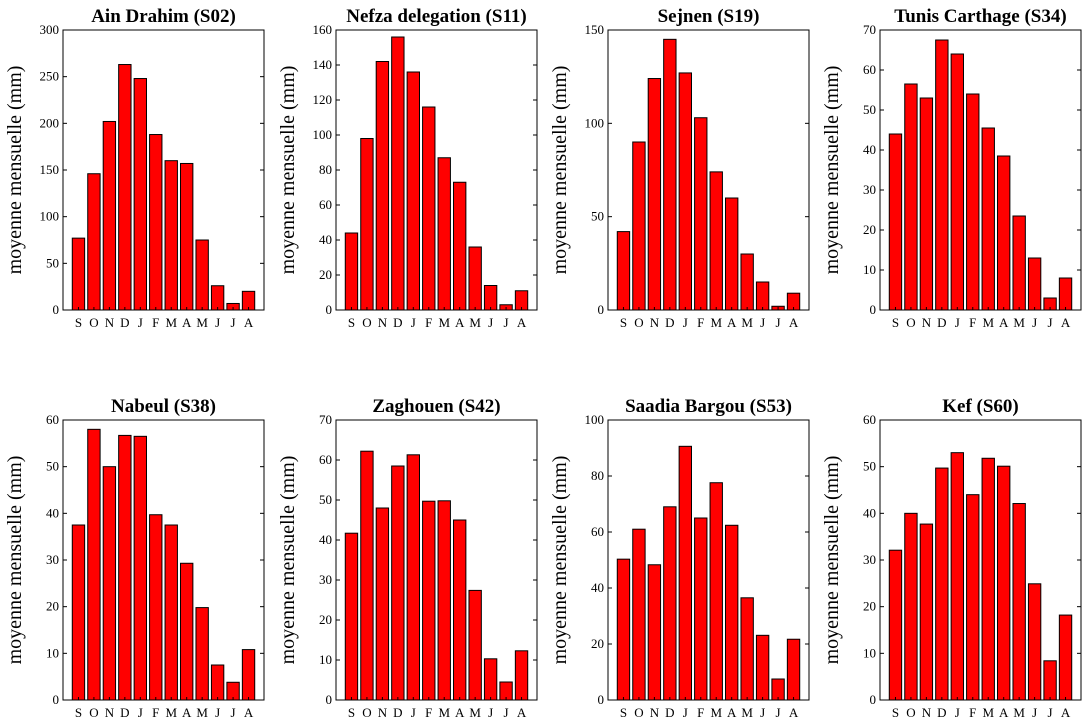 This screenshot has height=724, width=1090. Describe the element at coordinates (709, 16) in the screenshot. I see `chart-title: Sejnen (S19)` at that location.